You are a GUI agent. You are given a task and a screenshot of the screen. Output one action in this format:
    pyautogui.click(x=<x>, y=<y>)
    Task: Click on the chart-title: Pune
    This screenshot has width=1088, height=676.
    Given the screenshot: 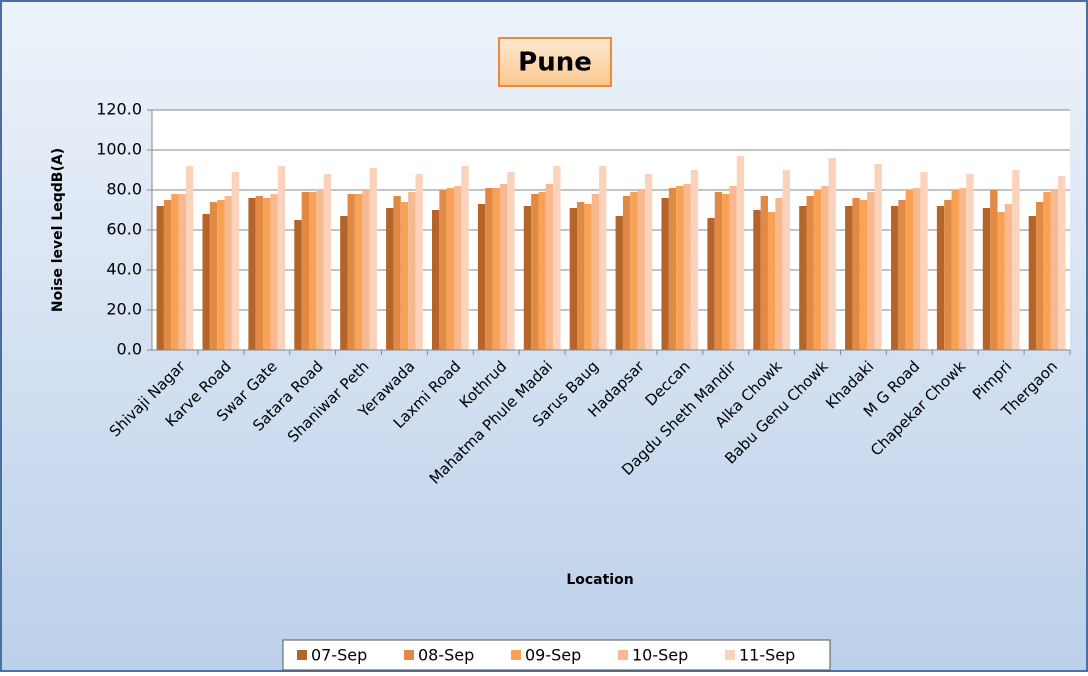 What is the action you would take?
    pyautogui.click(x=555, y=63)
    